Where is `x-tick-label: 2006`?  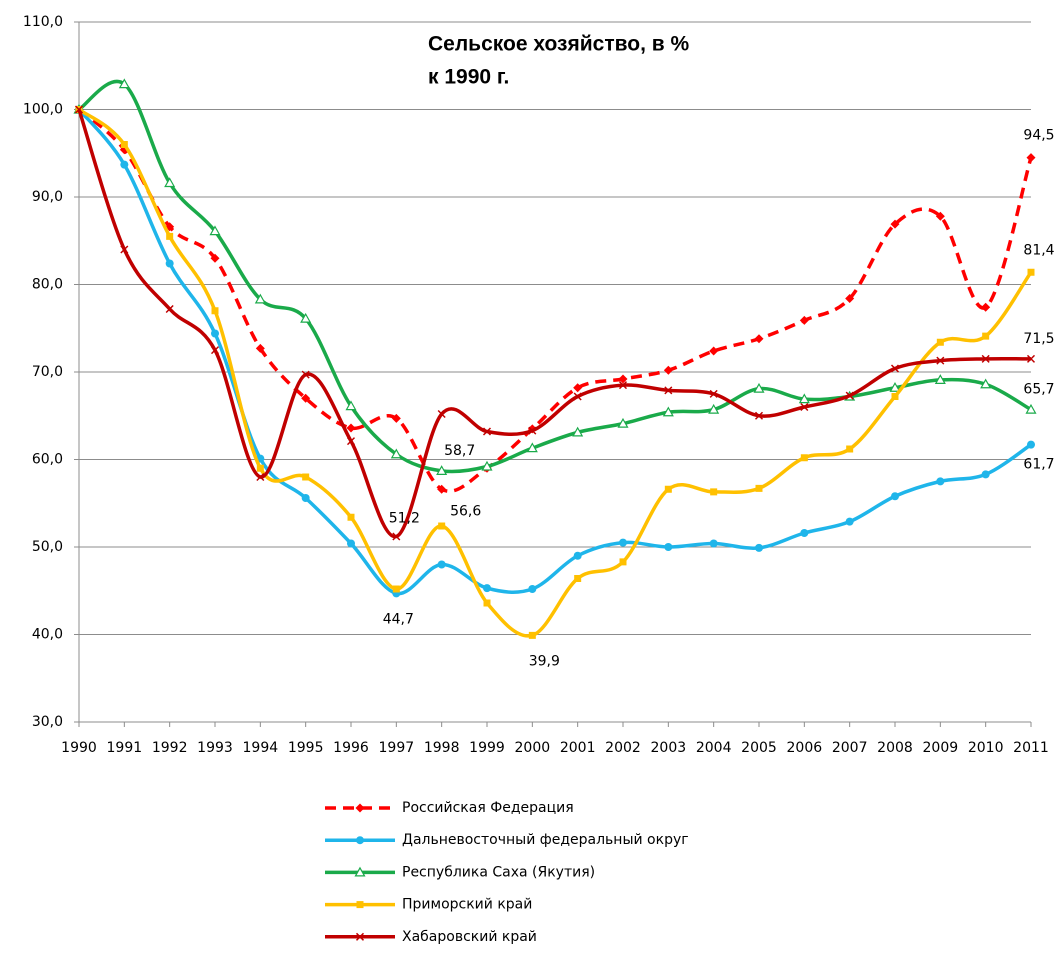
x-tick-label: 2006 is located at coordinates (805, 748).